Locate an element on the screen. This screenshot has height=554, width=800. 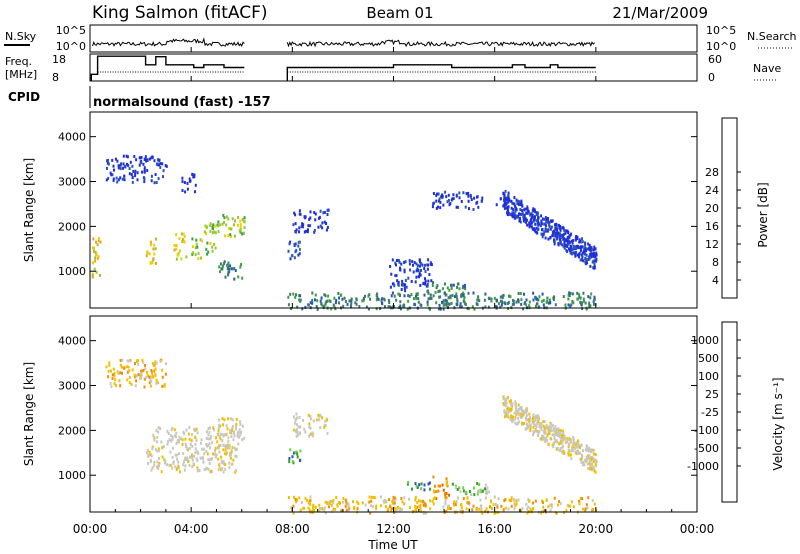
nsky-line is located at coordinates (343, 42).